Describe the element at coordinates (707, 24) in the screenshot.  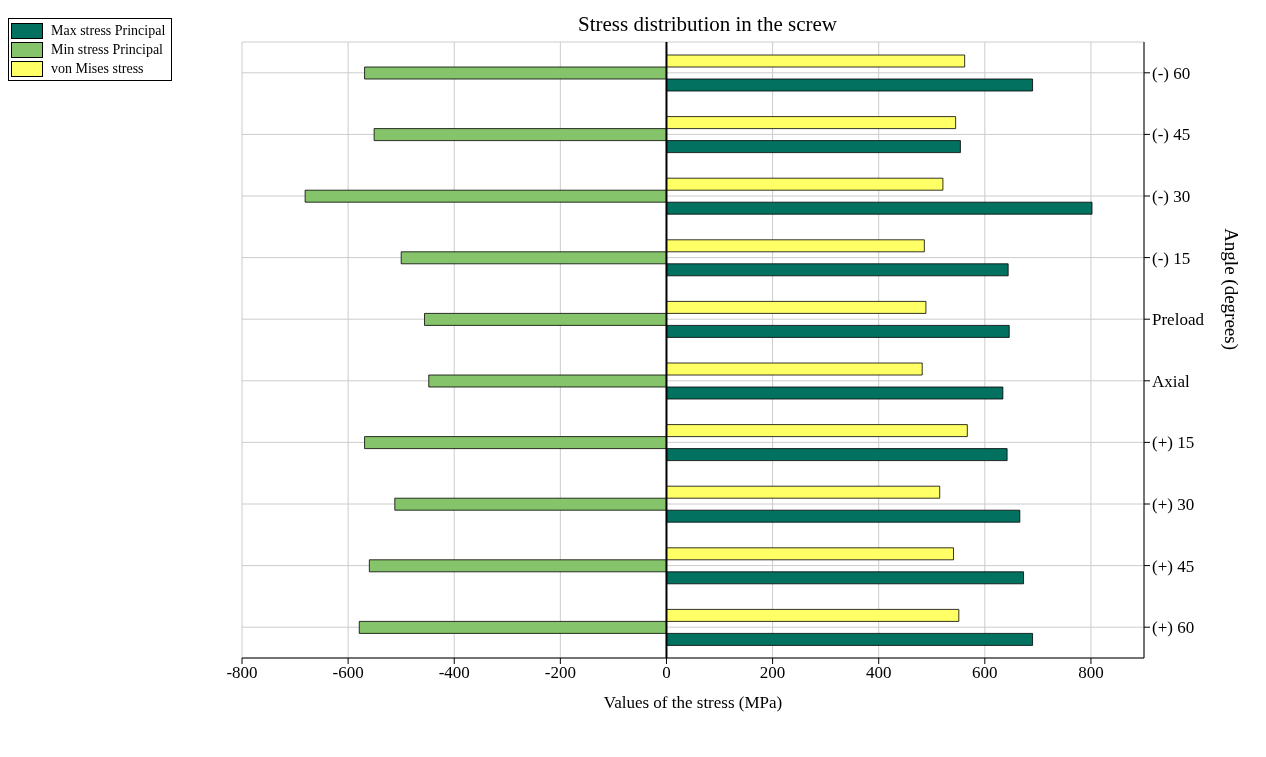
I see `chart-title: Stress distribution in the screw` at that location.